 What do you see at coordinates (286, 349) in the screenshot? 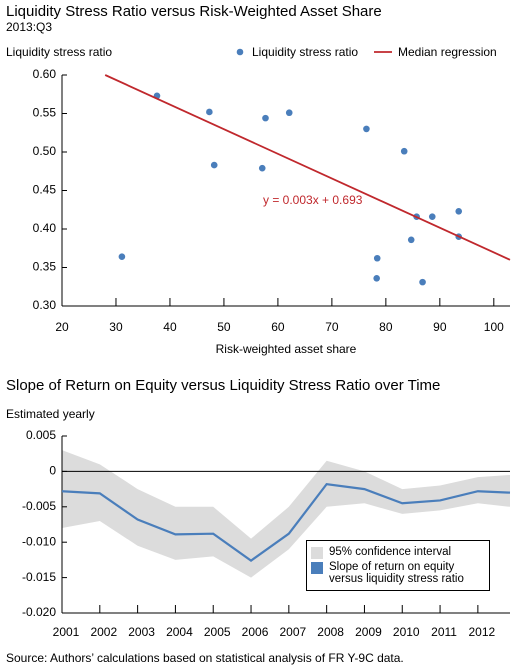
I see `x-axis-label: Risk-weighted asset share` at bounding box center [286, 349].